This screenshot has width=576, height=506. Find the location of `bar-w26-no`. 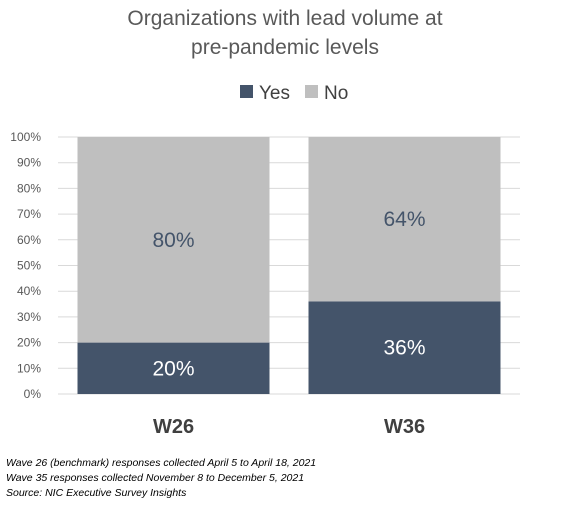

bar-w26-no is located at coordinates (173, 240).